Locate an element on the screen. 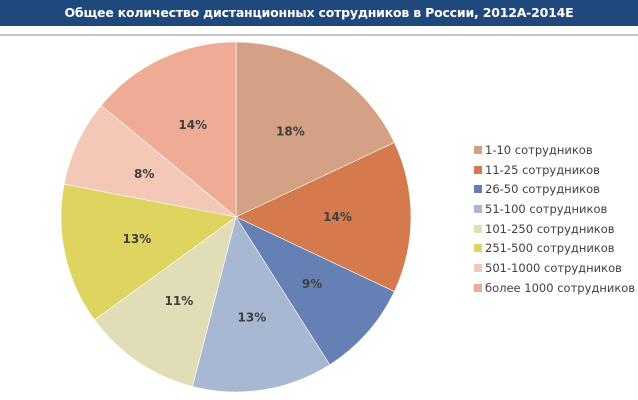  slice-percent-label: 11% is located at coordinates (179, 301).